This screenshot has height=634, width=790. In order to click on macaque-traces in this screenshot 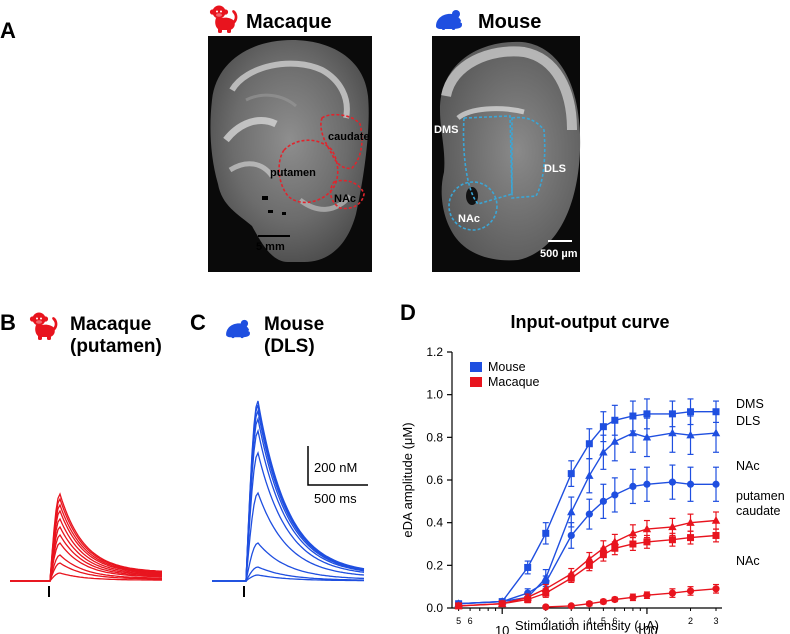, I will do `click(86, 537)`.